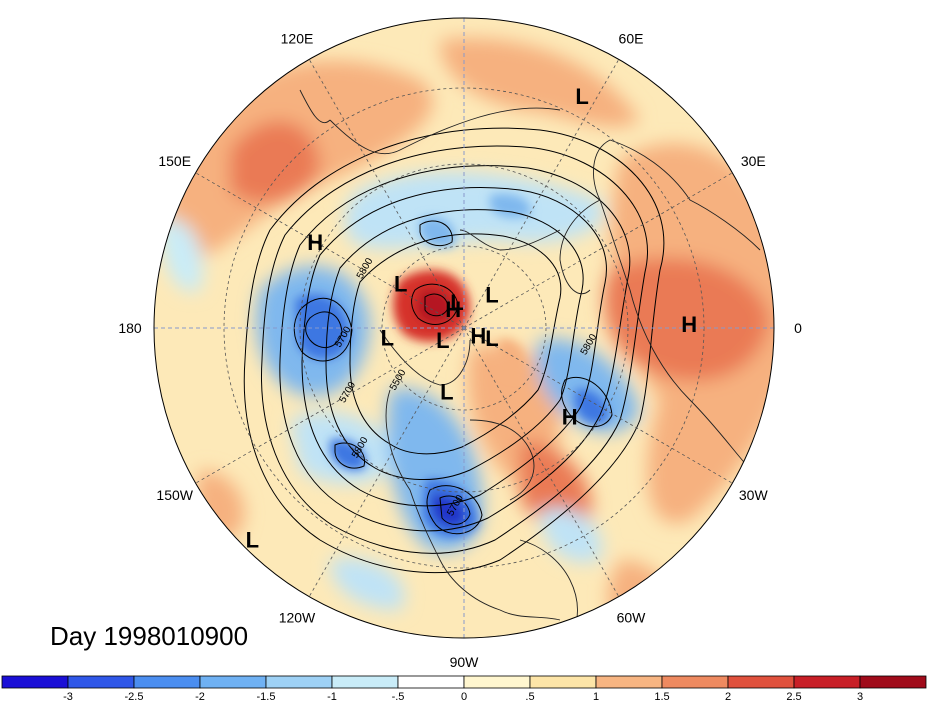 This screenshot has width=928, height=702. Describe the element at coordinates (130, 328) in the screenshot. I see `longitude-label: 180` at that location.